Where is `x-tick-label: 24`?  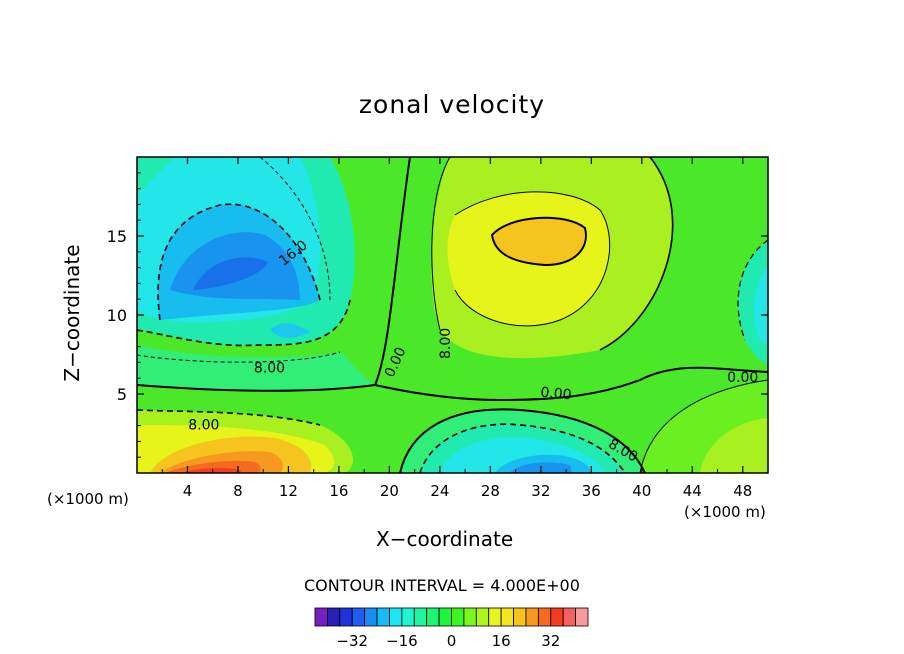 x-tick-label: 24 is located at coordinates (439, 491).